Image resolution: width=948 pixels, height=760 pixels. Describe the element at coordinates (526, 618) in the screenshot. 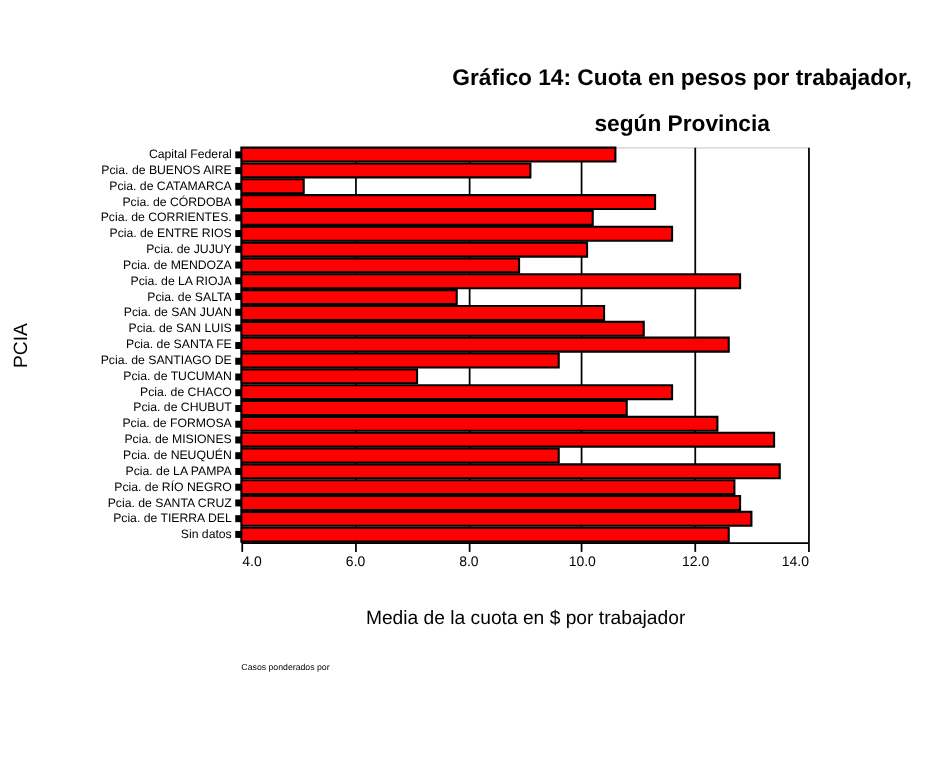

I see `x-axis-title: Media de la cuota en $ por trabajador` at that location.